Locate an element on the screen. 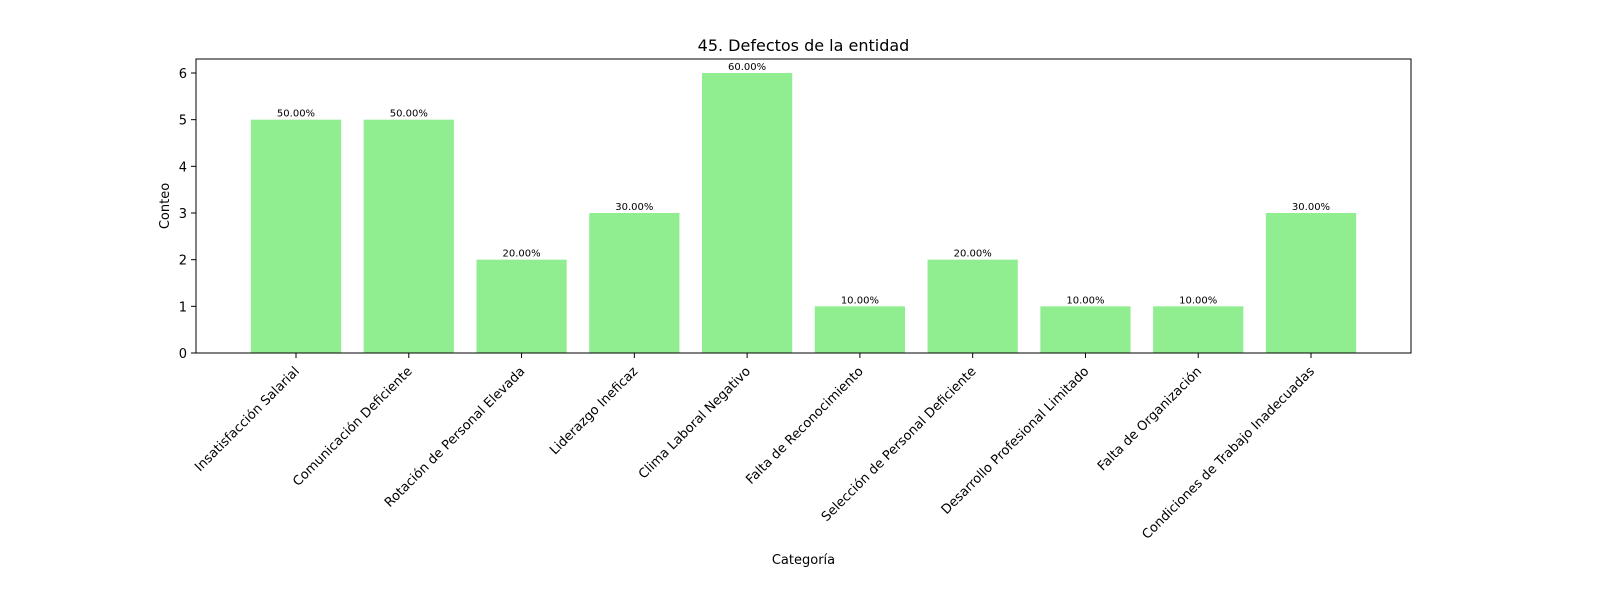 Image resolution: width=1600 pixels, height=600 pixels. chart-title: 45. Defectos de la entidad is located at coordinates (804, 45).